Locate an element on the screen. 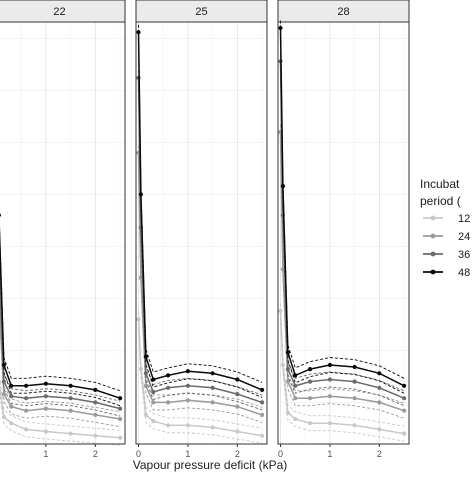 This screenshot has width=474, height=479. legend-label: 36 is located at coordinates (464, 255).